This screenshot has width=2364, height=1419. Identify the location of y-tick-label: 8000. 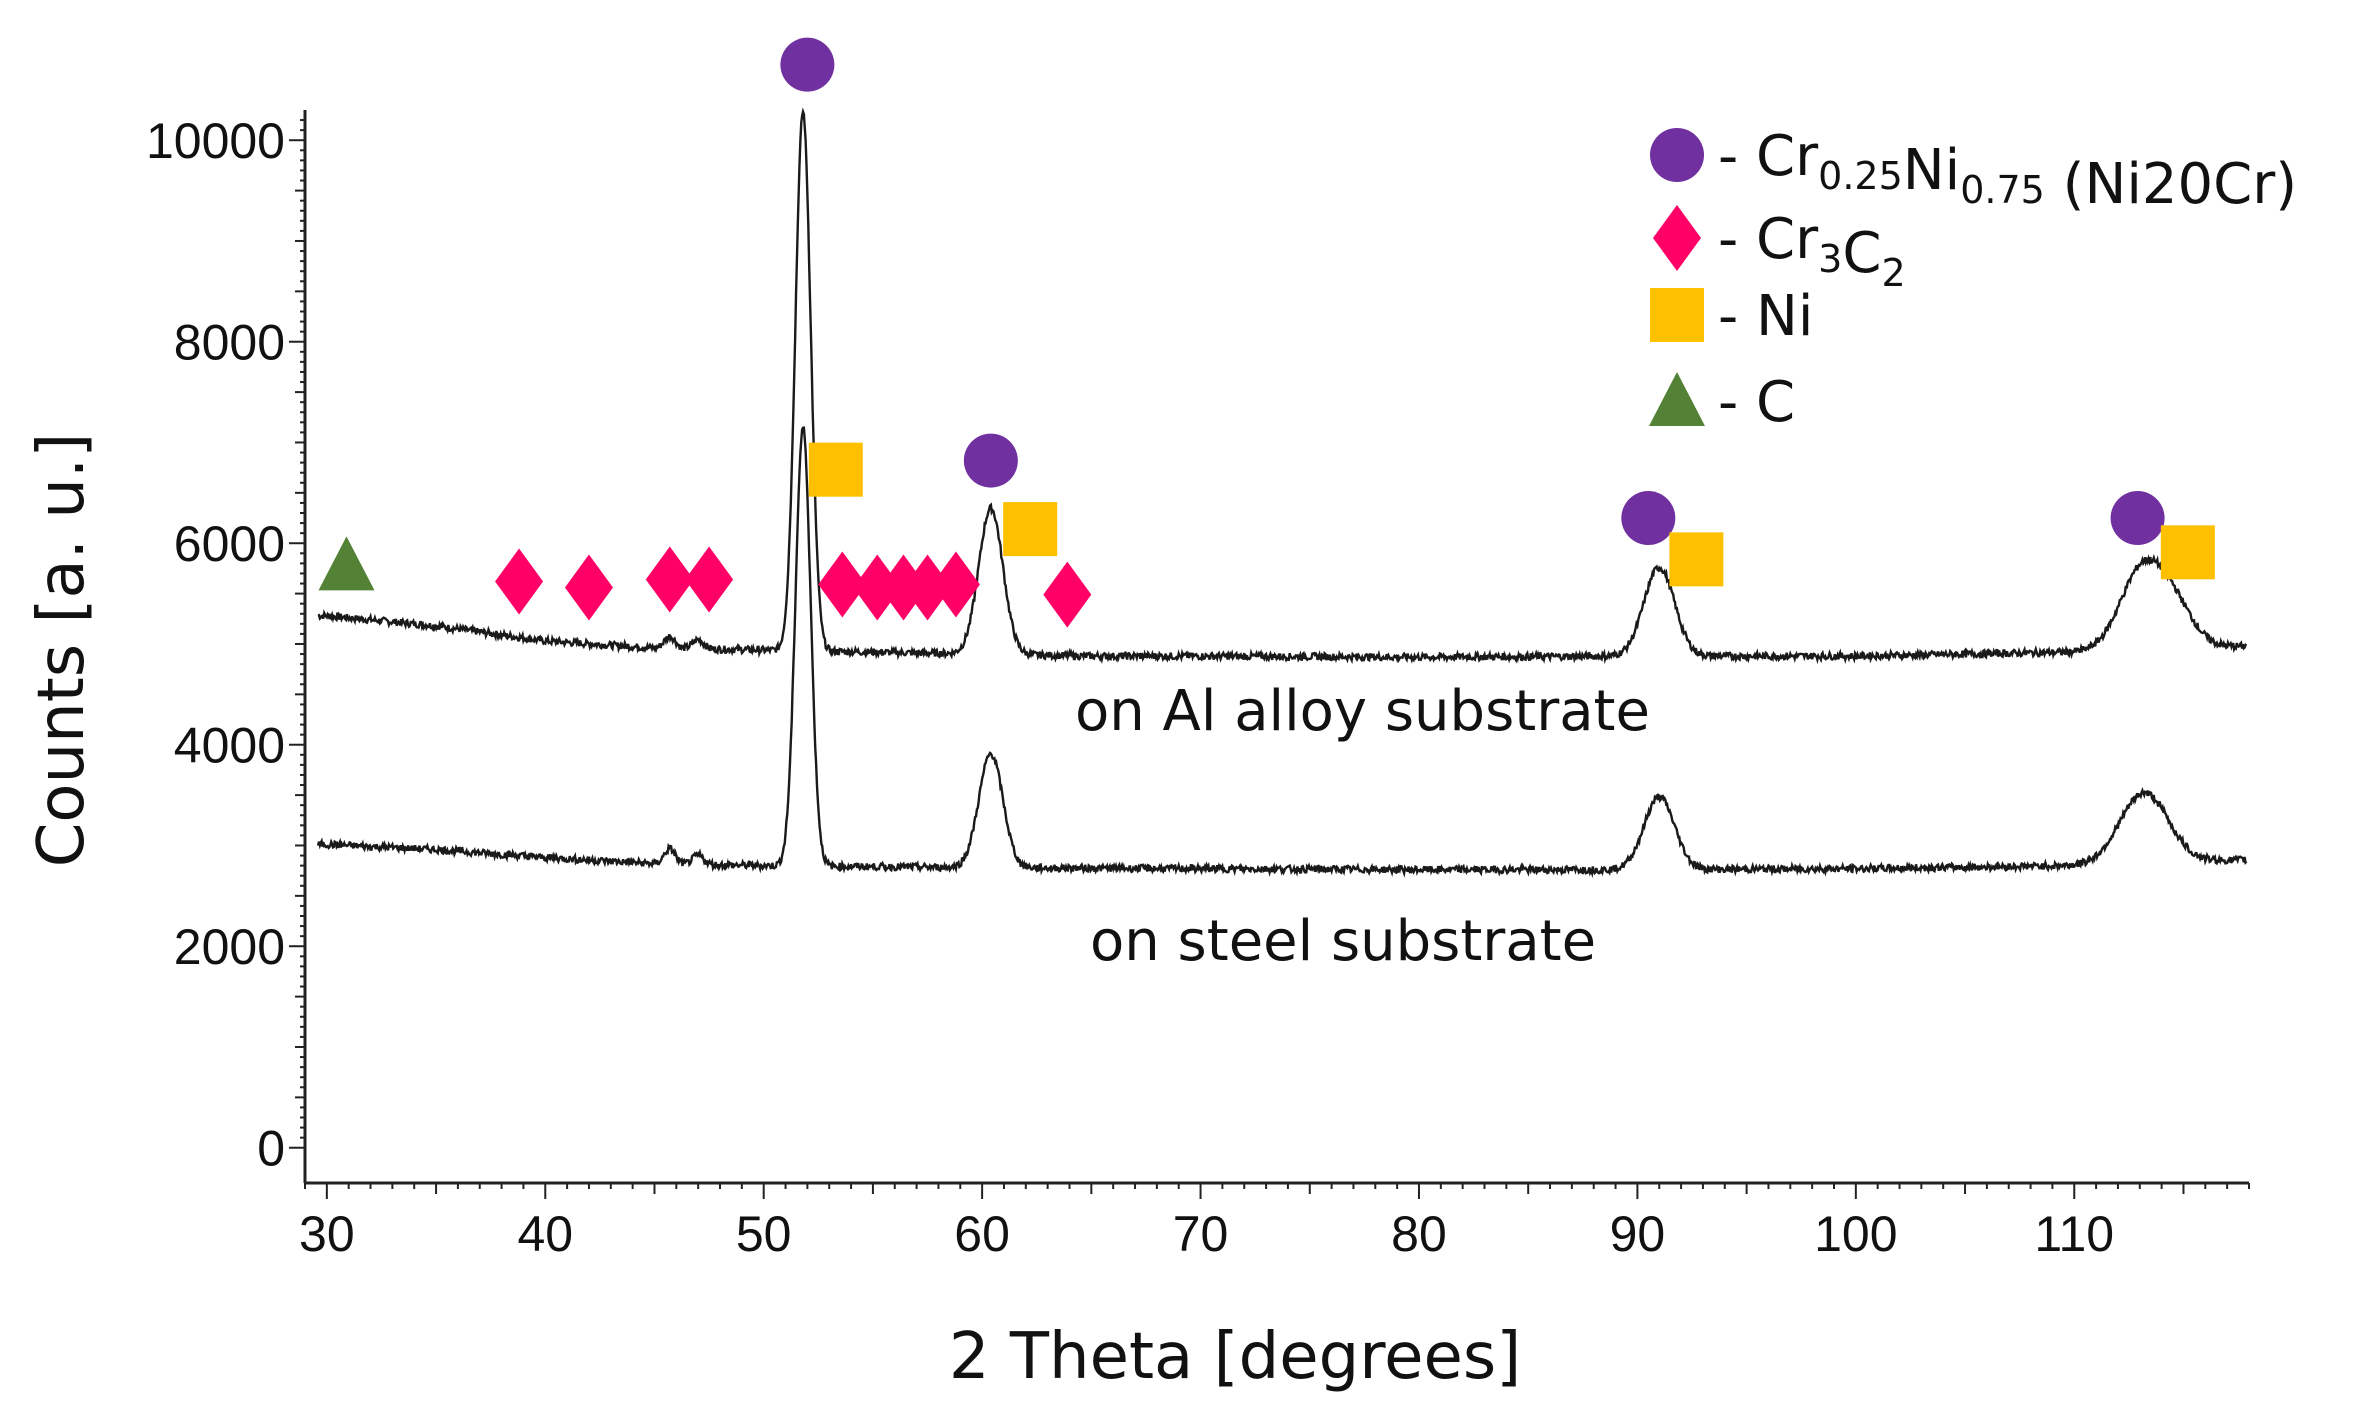
(229, 343).